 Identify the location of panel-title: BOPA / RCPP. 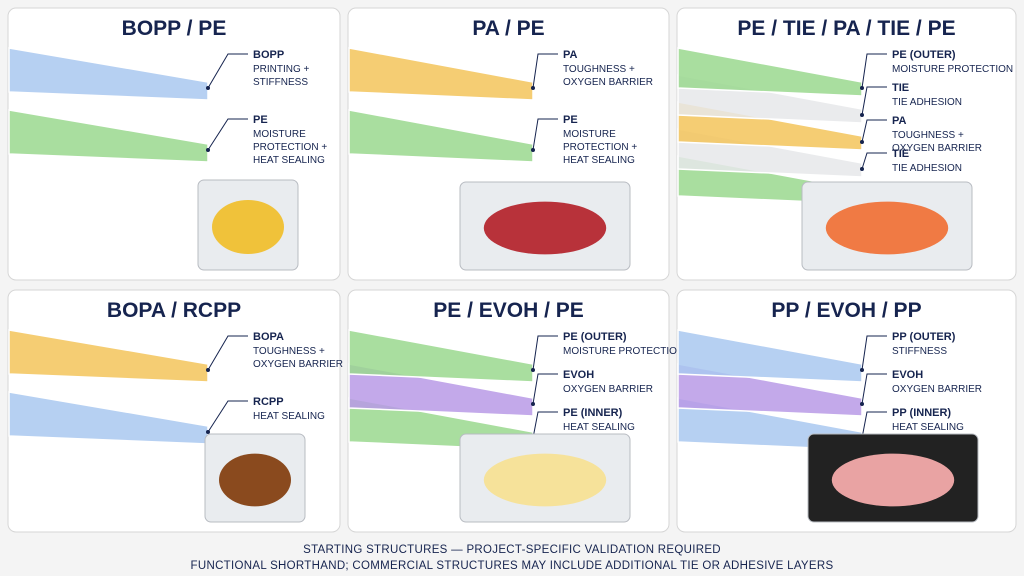
(174, 310).